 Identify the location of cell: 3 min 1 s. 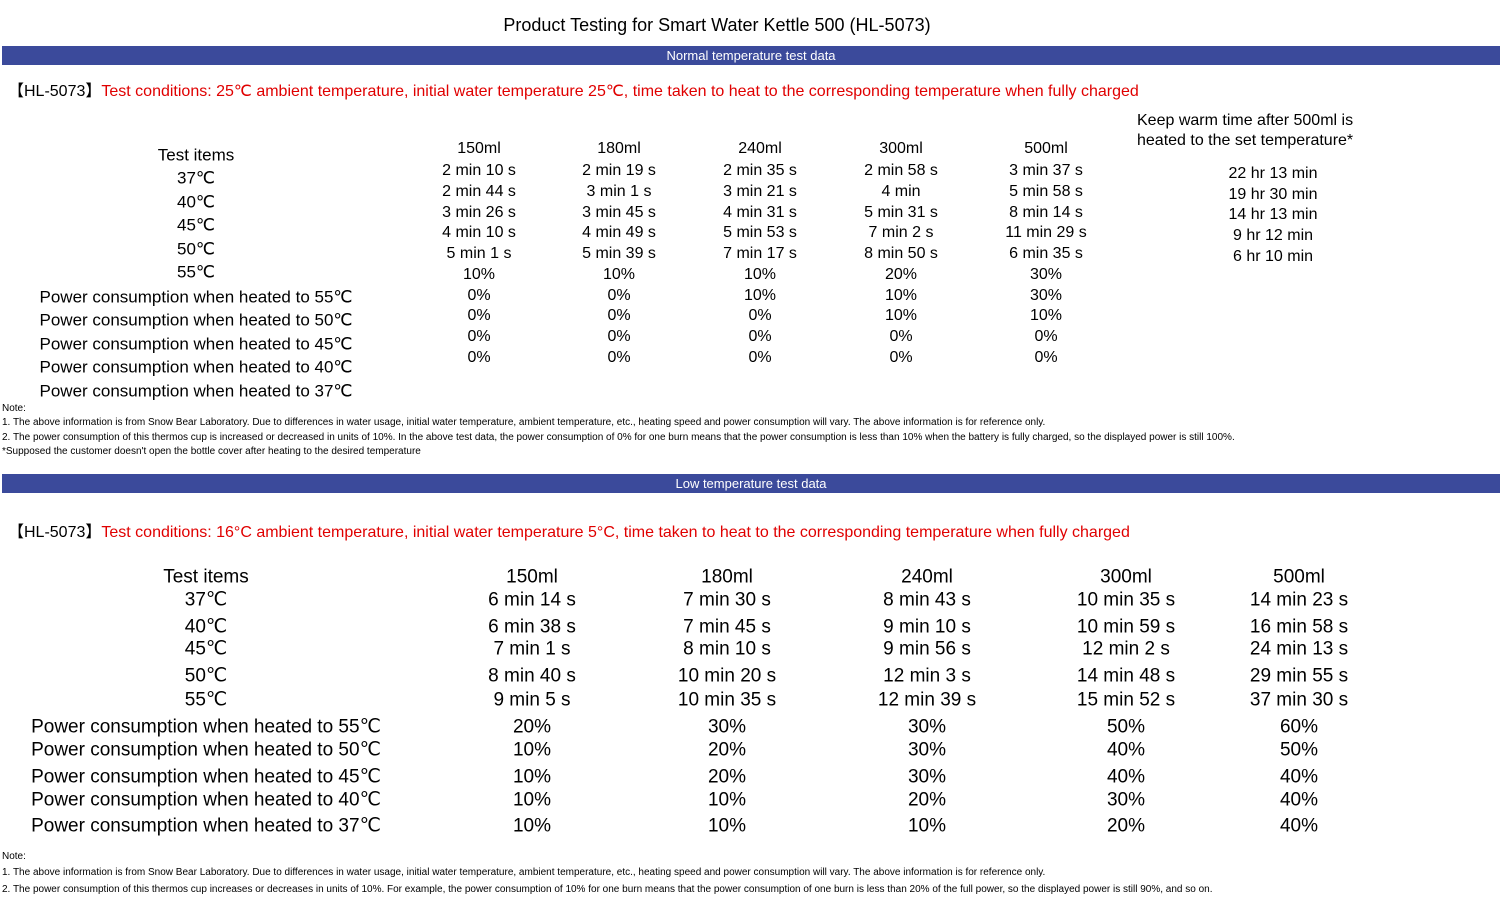
(619, 191).